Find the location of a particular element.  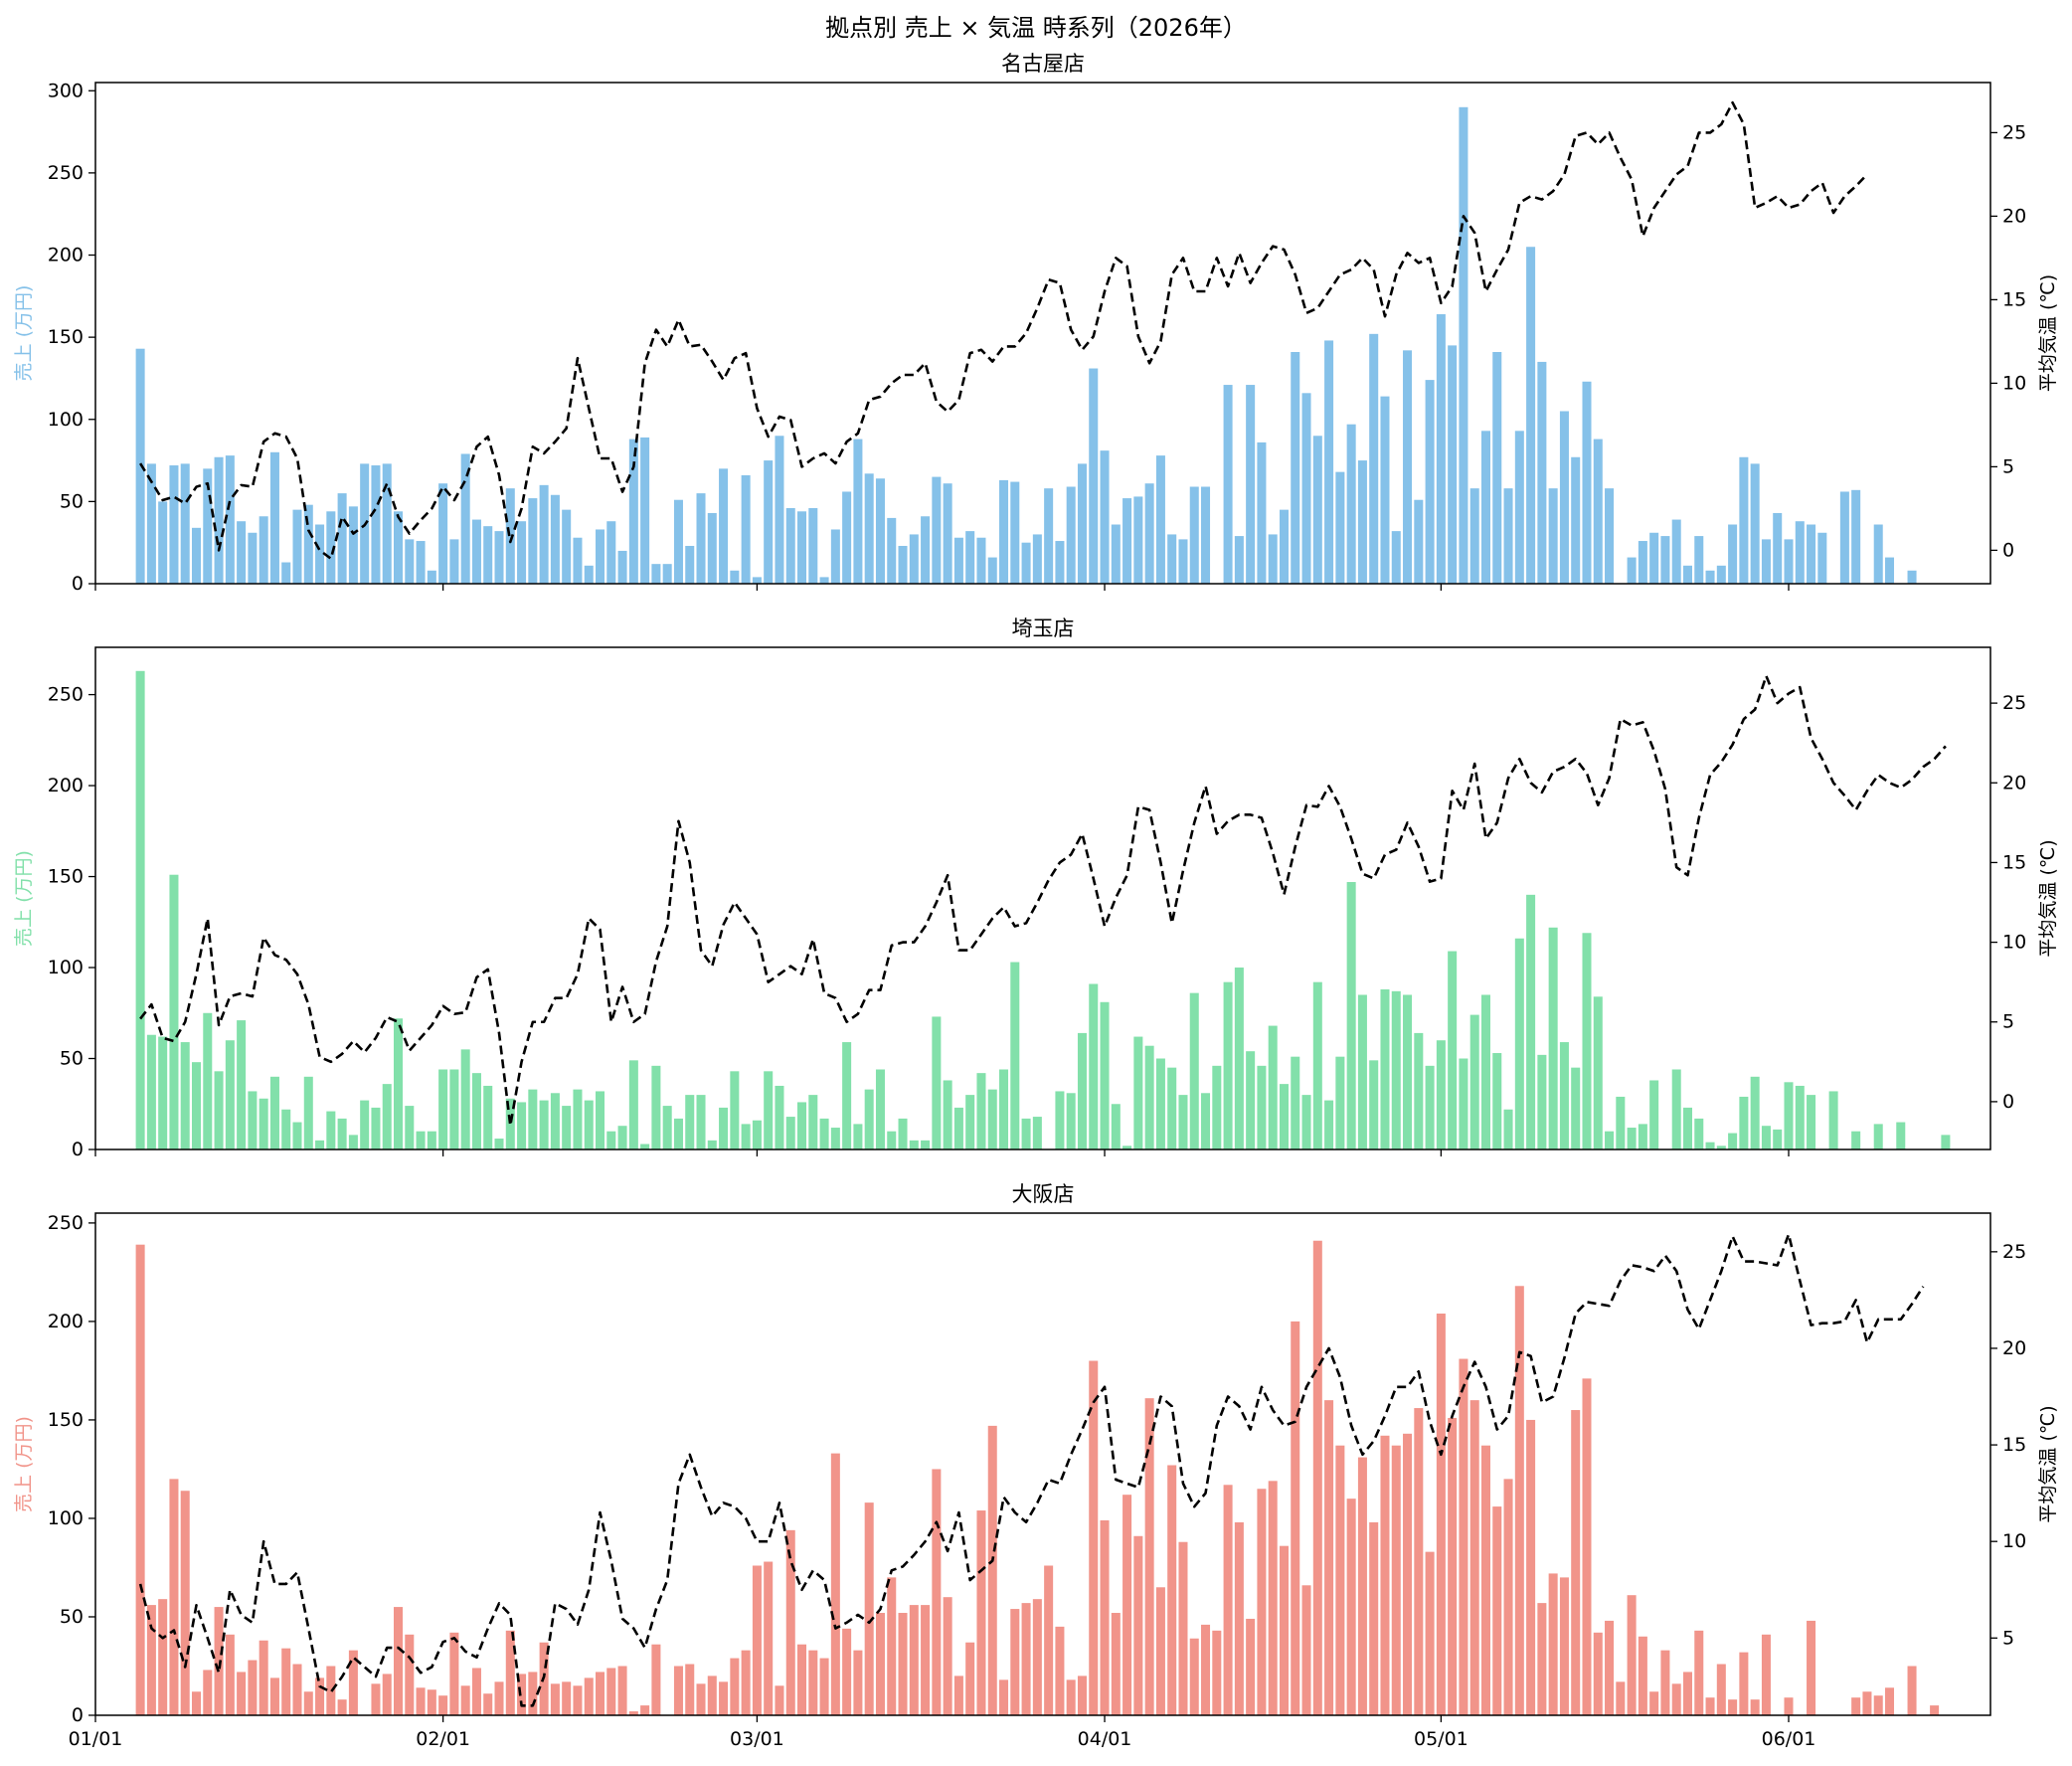

figure-title: 拠点別 売上 × 気温 時系列（2026年） is located at coordinates (1036, 28).